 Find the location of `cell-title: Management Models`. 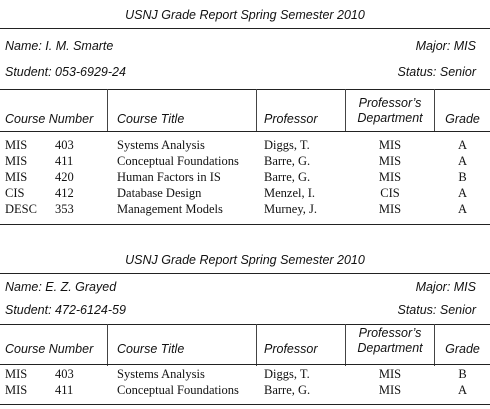

cell-title: Management Models is located at coordinates (170, 209).